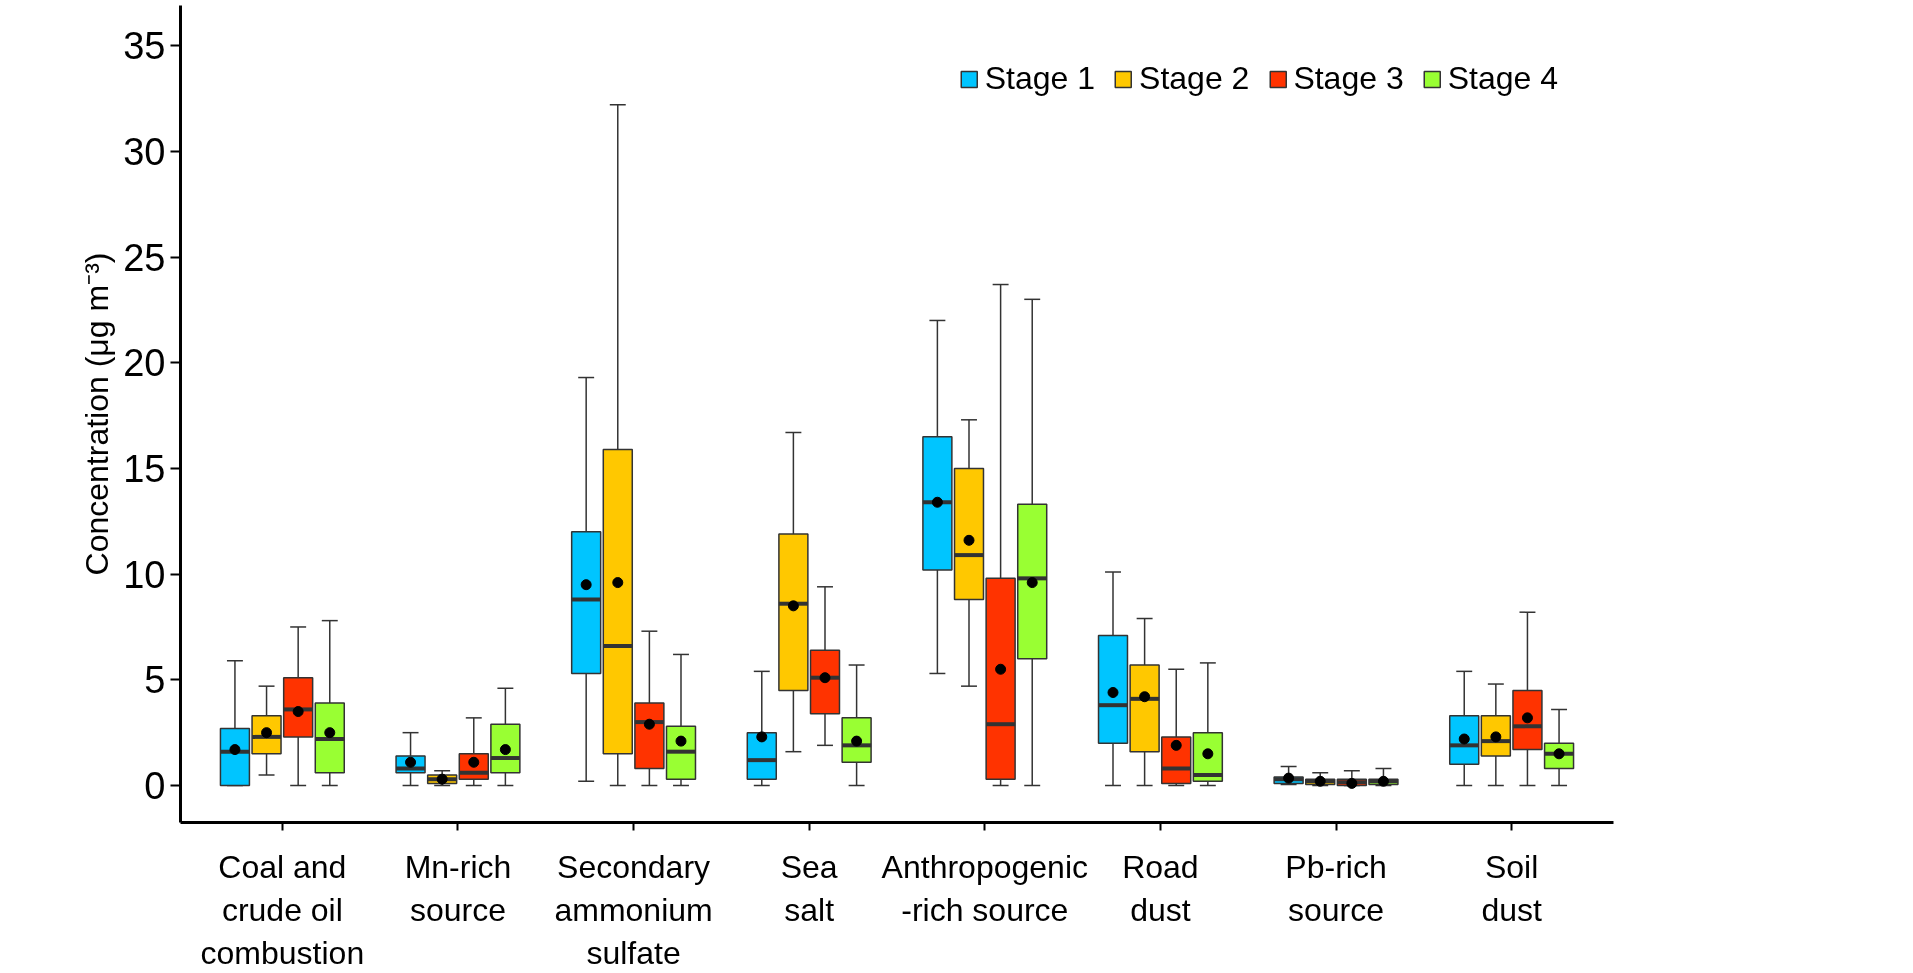 The image size is (1913, 973). What do you see at coordinates (144, 574) in the screenshot?
I see `y-tick-label: 10` at bounding box center [144, 574].